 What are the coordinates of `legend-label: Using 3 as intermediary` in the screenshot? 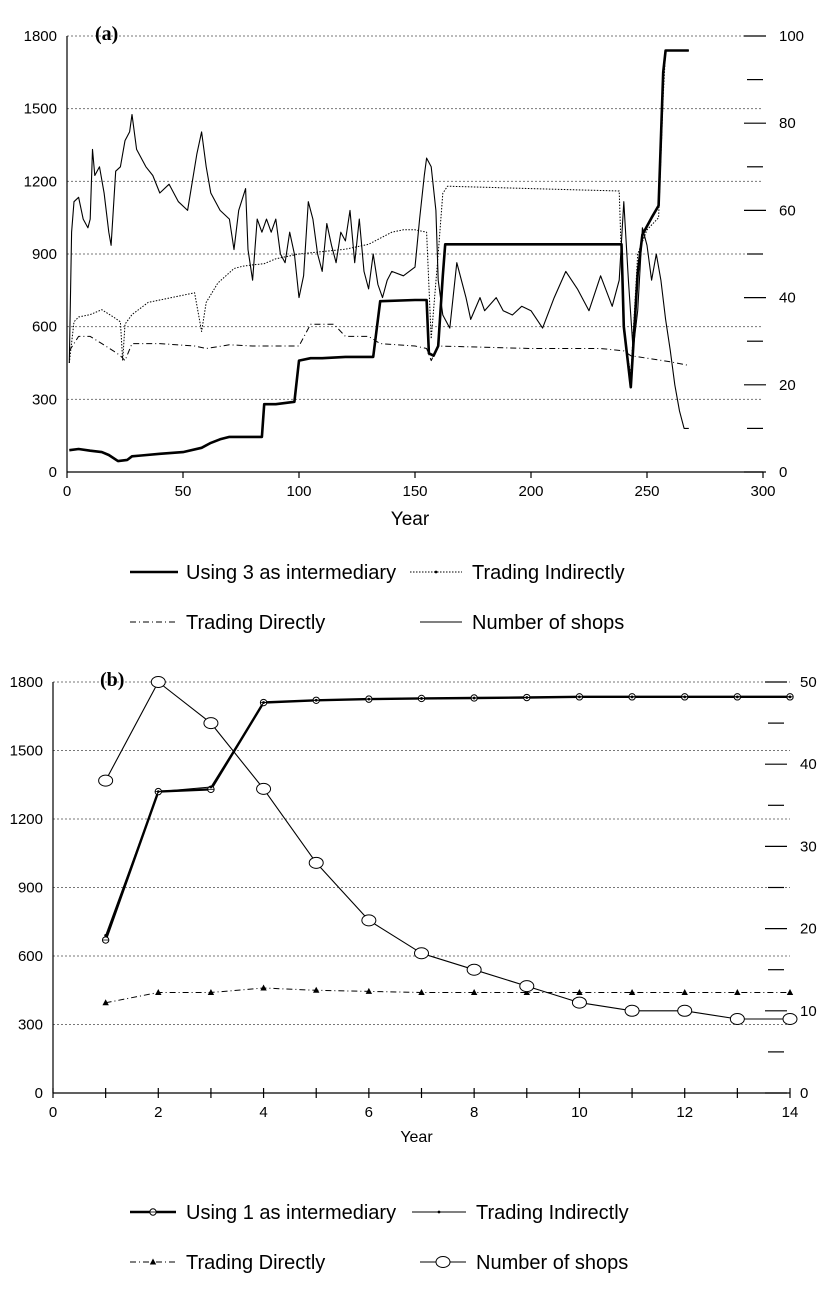 It's located at (291, 573).